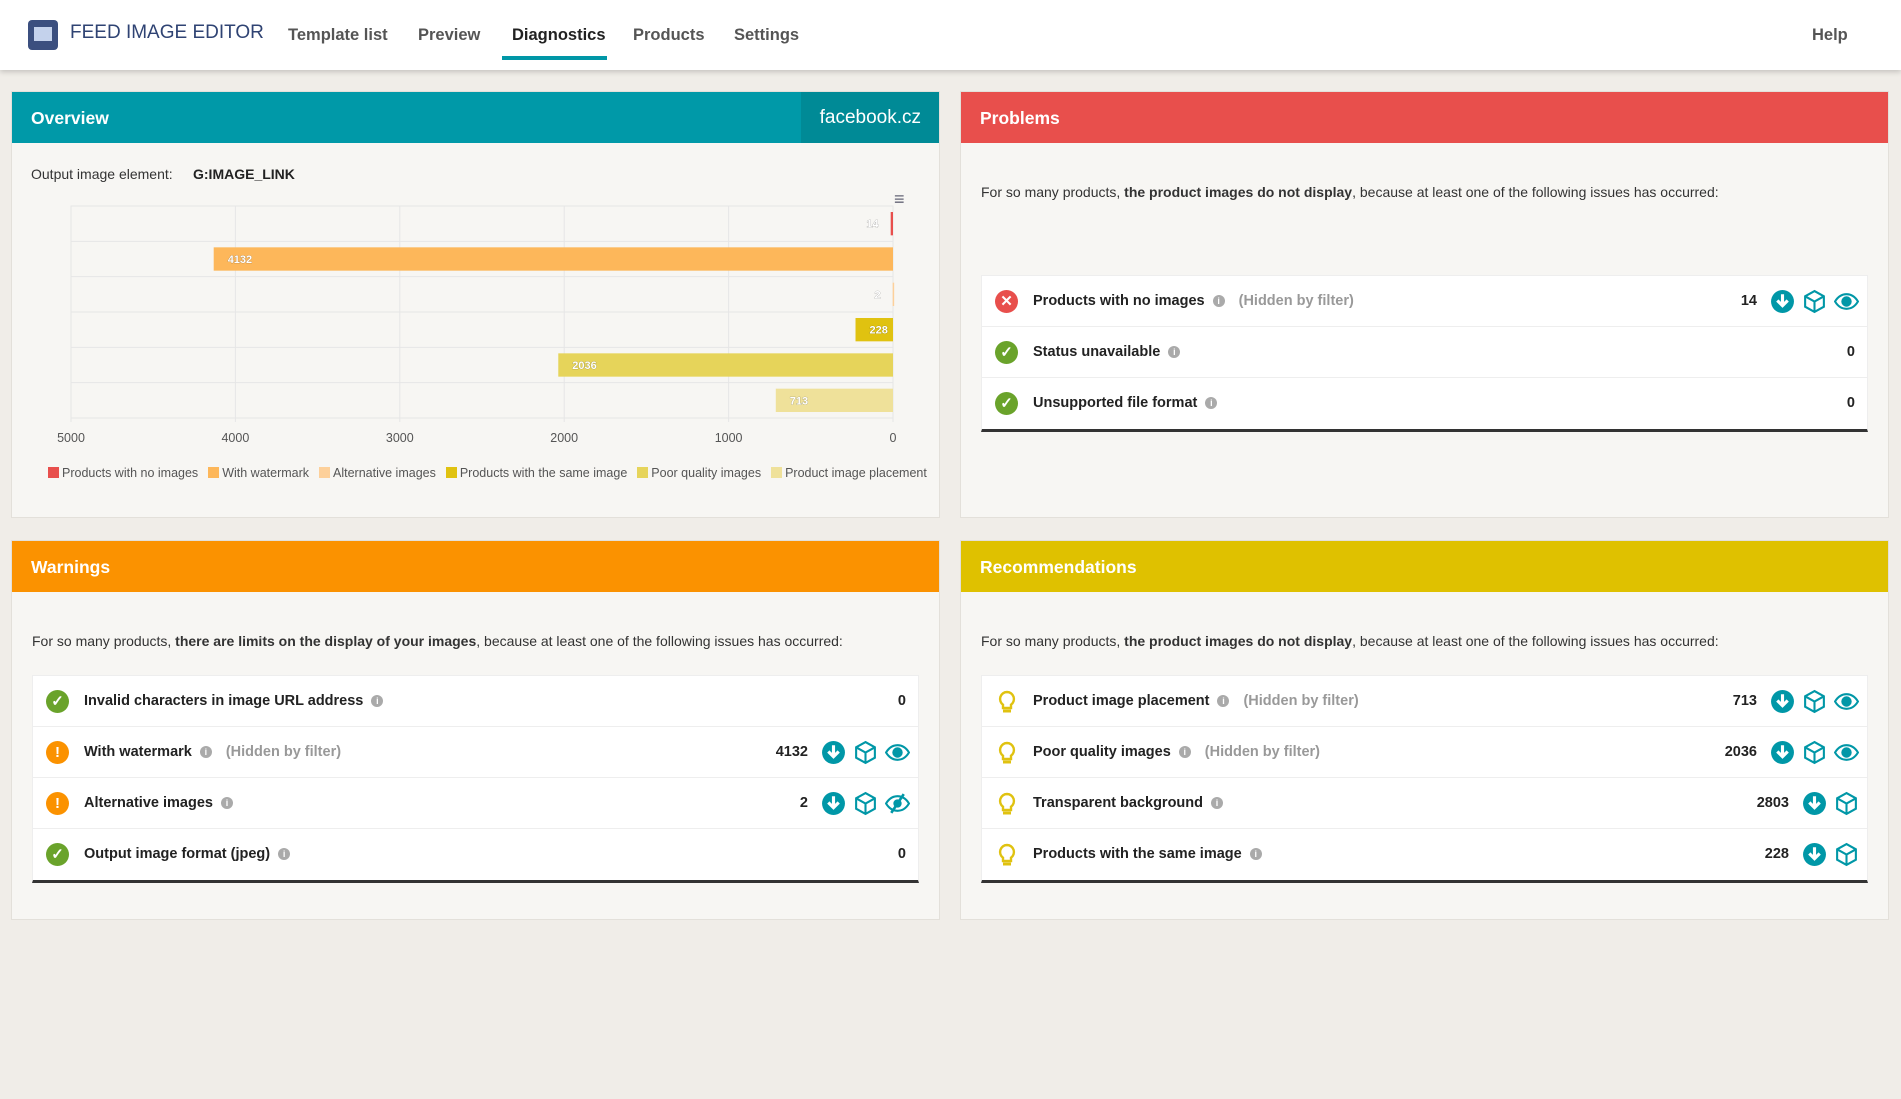 The image size is (1901, 1099). What do you see at coordinates (71, 438) in the screenshot?
I see `x-tick-label: 5000` at bounding box center [71, 438].